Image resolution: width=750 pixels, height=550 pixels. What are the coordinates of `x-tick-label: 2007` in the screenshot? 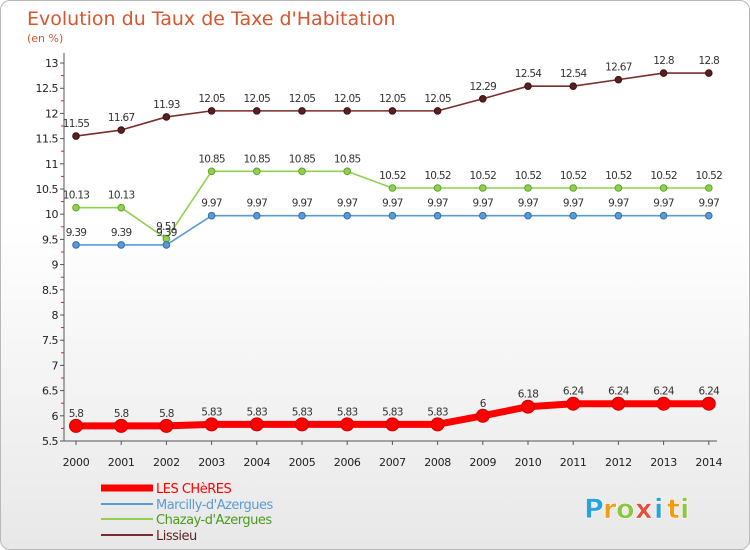 It's located at (392, 462).